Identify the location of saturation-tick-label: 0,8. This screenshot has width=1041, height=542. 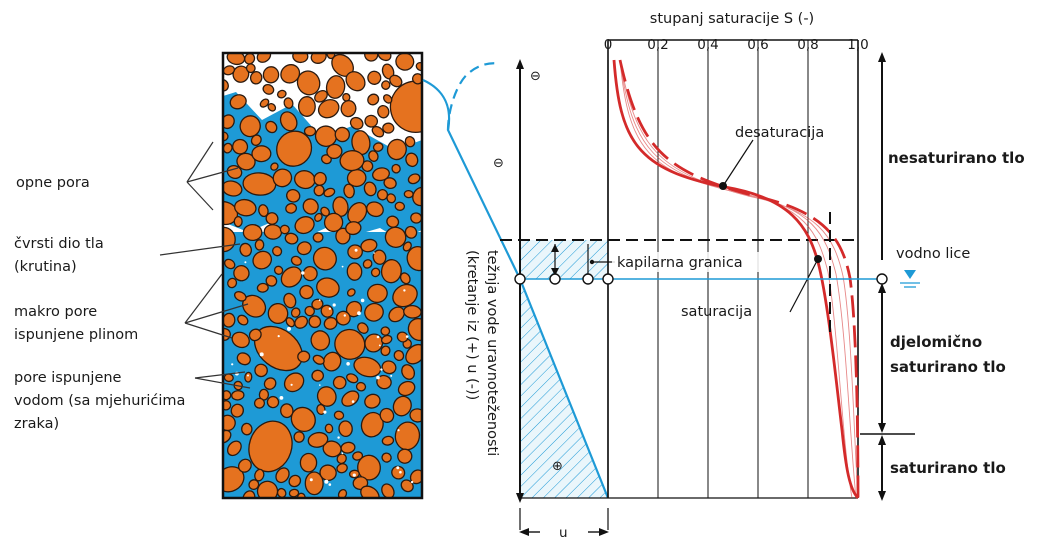
(807, 45).